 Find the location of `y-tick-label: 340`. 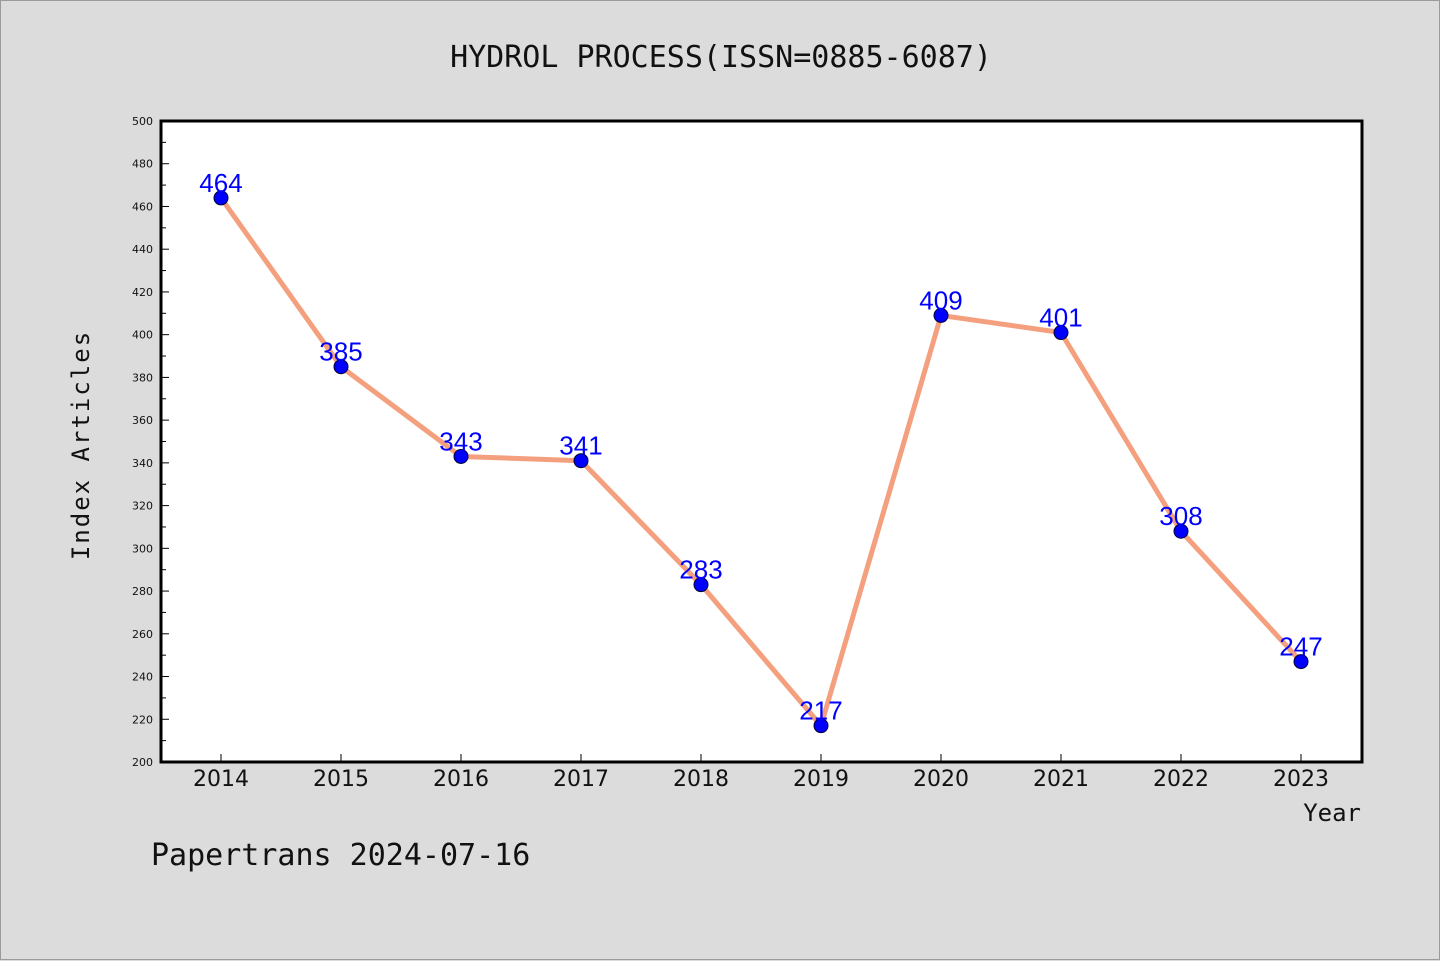

y-tick-label: 340 is located at coordinates (142, 463).